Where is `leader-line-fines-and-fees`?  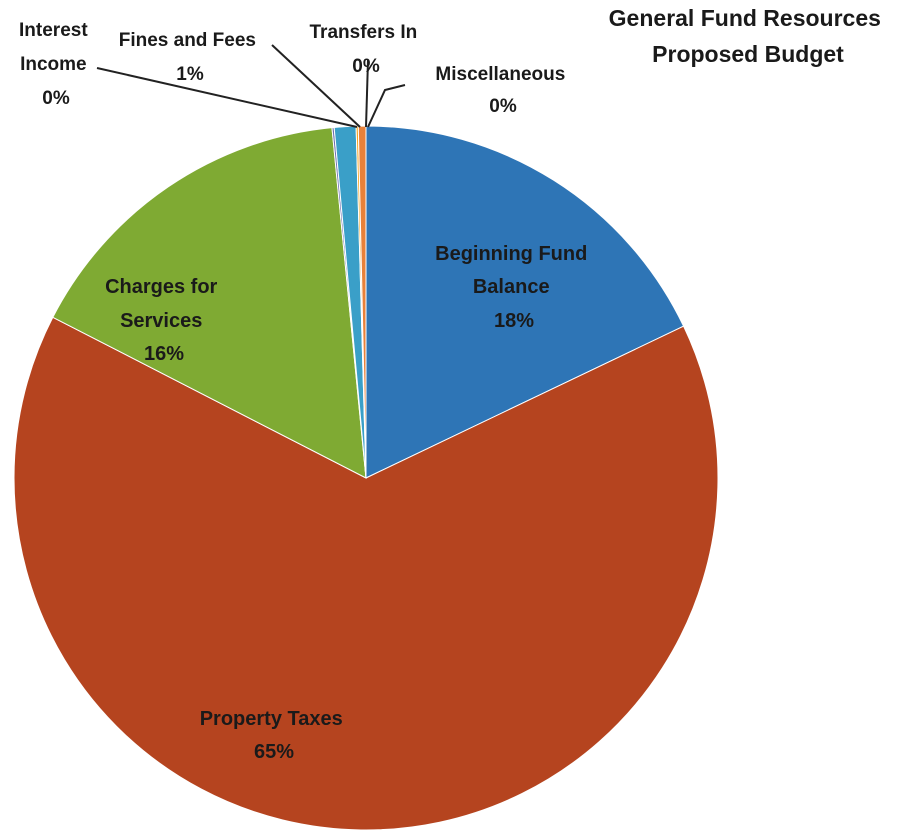 leader-line-fines-and-fees is located at coordinates (316, 86).